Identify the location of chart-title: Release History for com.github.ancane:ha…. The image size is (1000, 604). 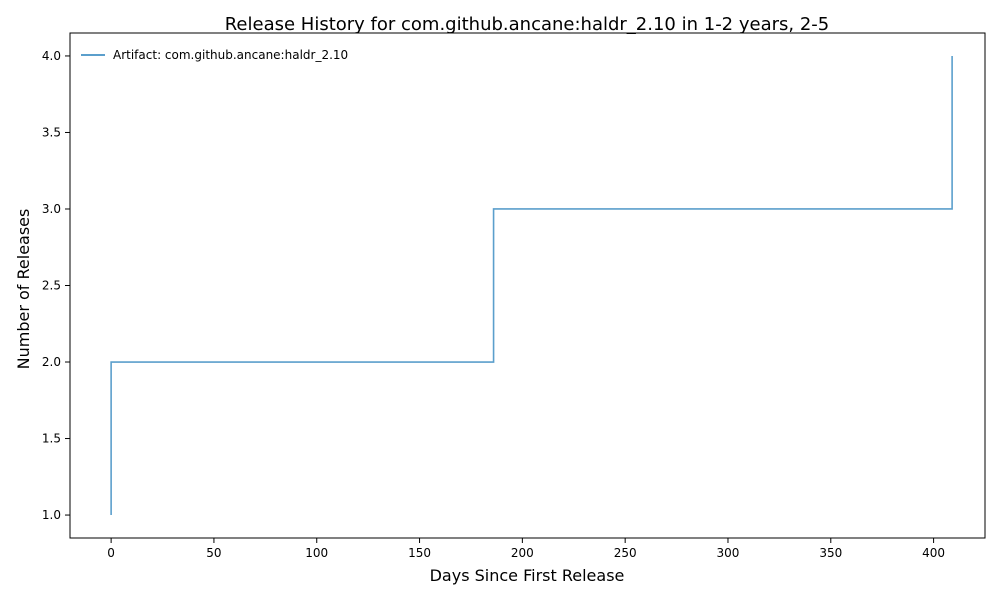
(527, 24).